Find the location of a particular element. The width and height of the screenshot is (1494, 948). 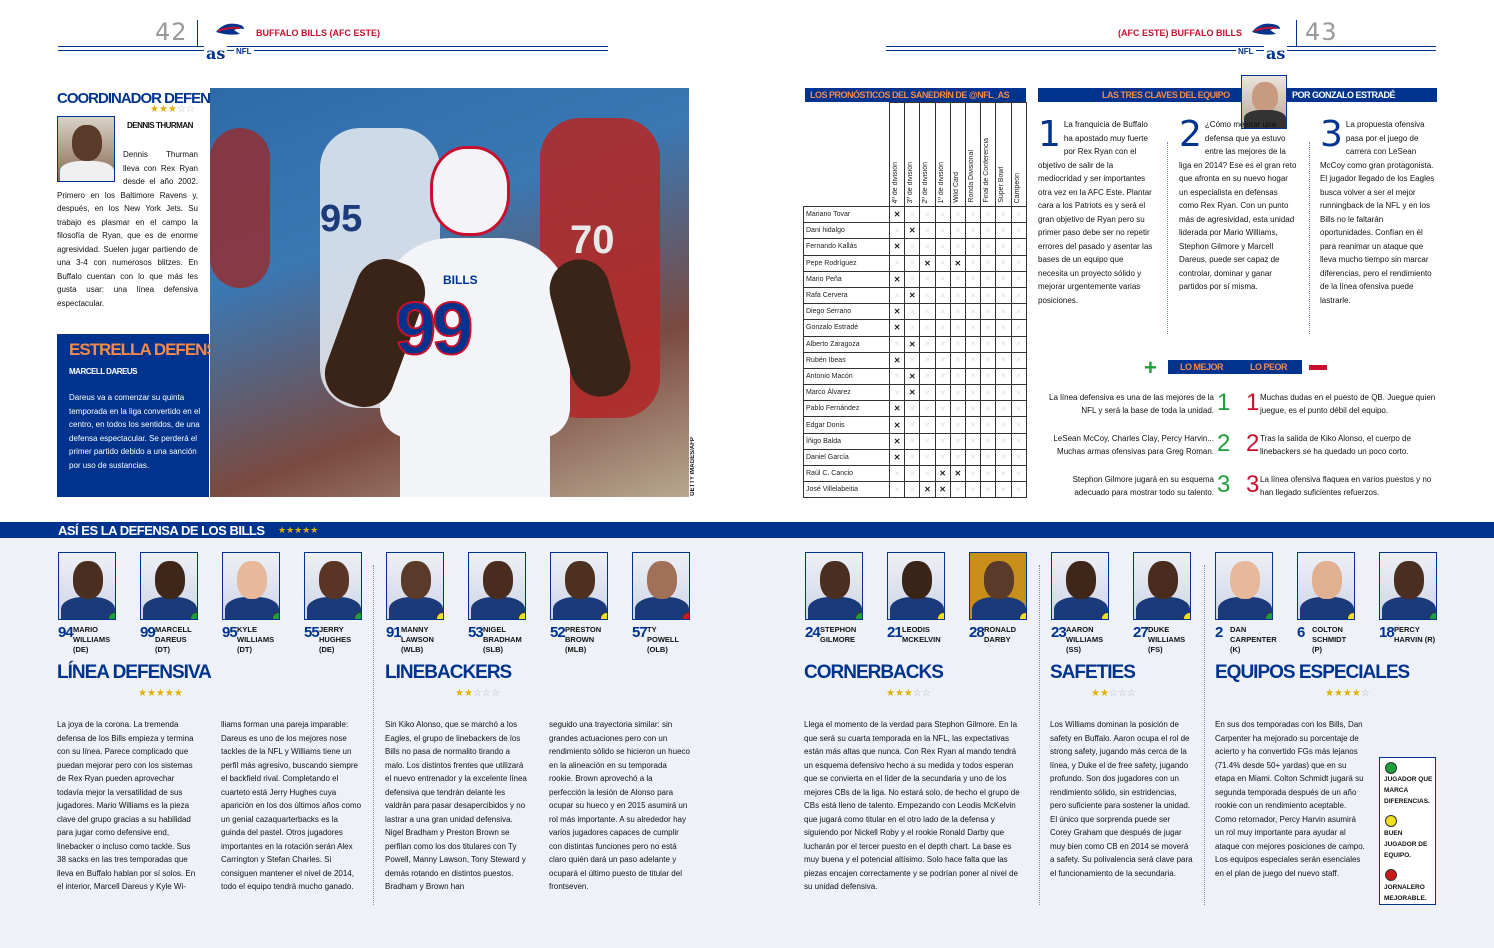

player-number: 27 is located at coordinates (1141, 632).